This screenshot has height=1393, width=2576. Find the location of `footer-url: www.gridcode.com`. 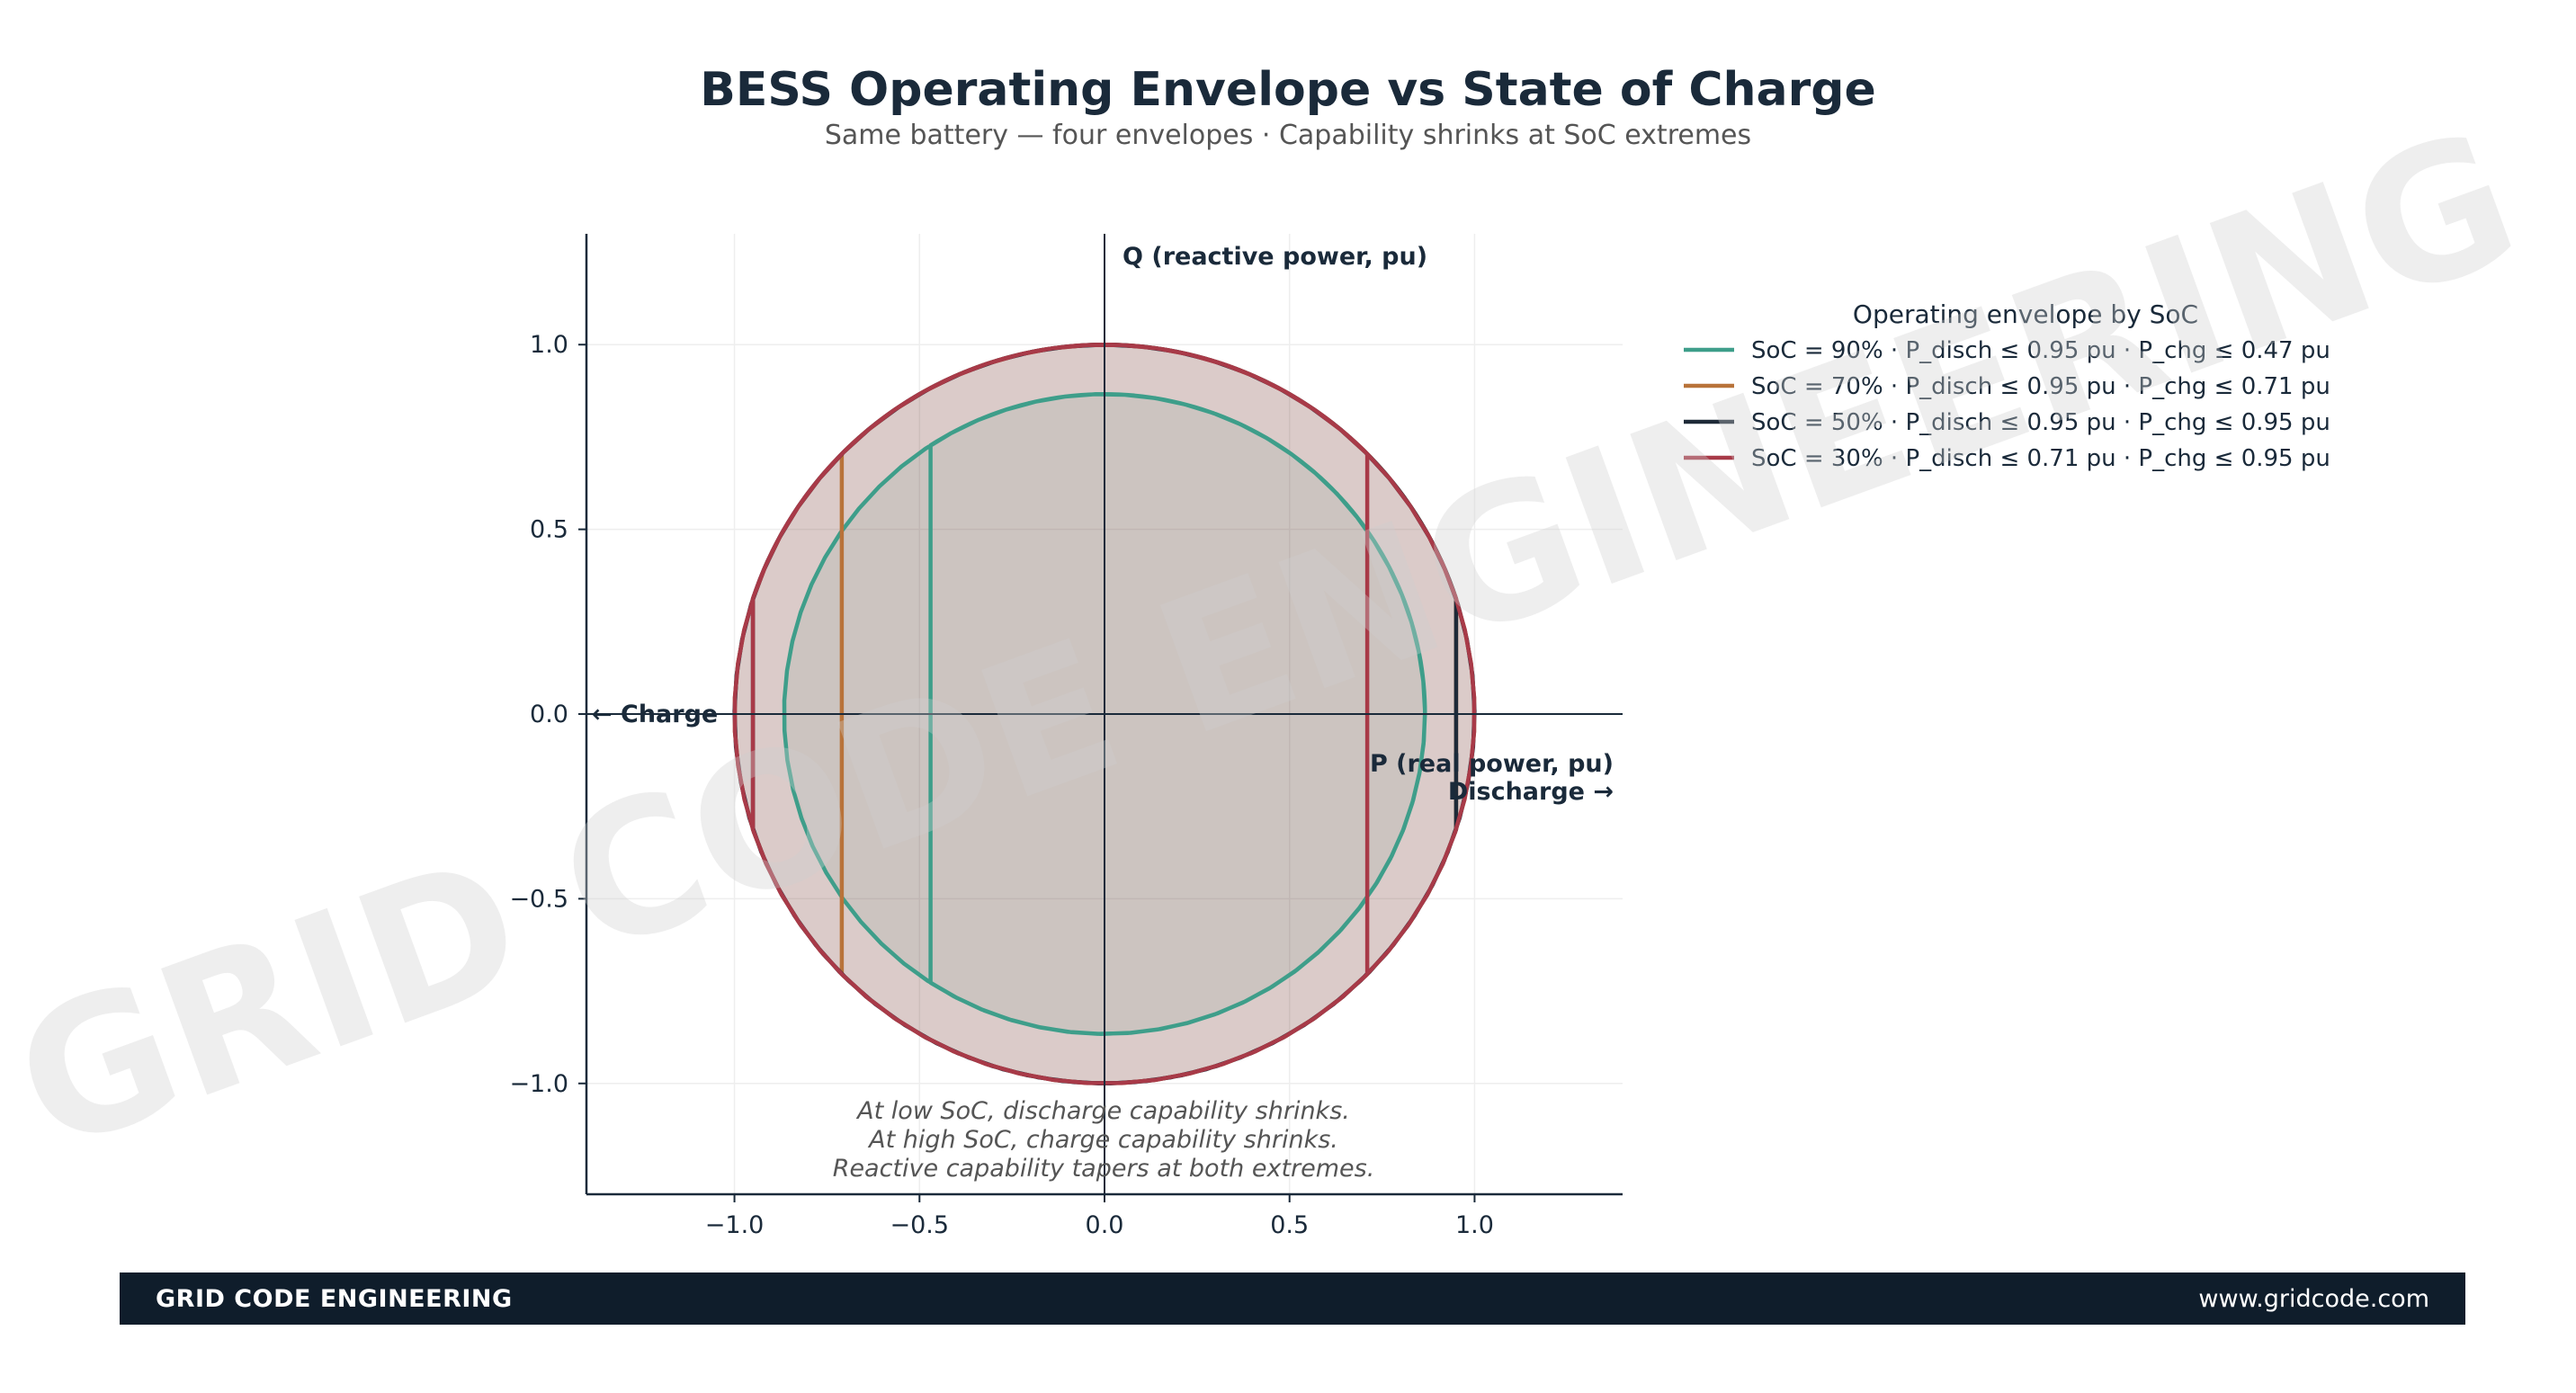

footer-url: www.gridcode.com is located at coordinates (2313, 1299).